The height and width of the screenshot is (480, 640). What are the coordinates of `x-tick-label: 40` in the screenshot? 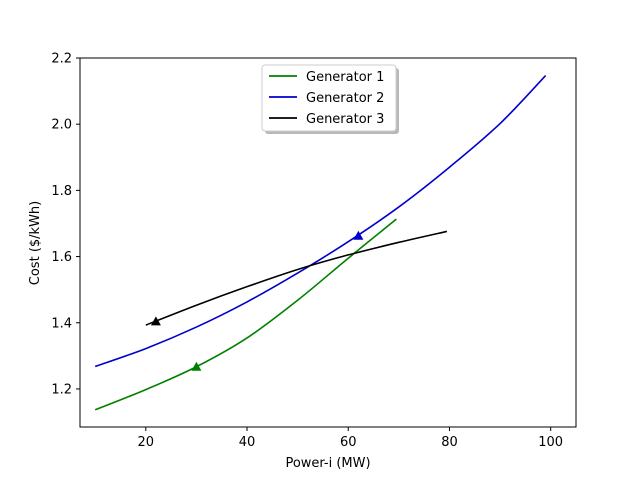 It's located at (247, 442).